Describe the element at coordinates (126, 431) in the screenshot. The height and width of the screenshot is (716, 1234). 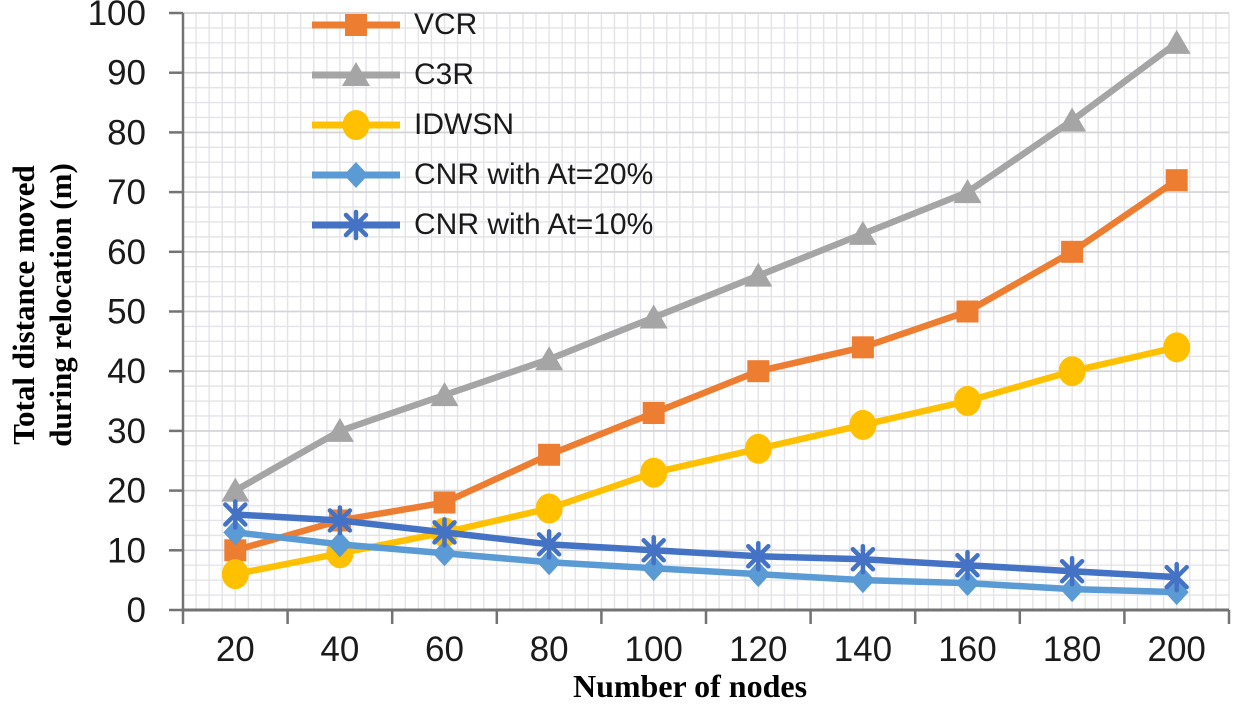
I see `y-tick-label: 30` at that location.